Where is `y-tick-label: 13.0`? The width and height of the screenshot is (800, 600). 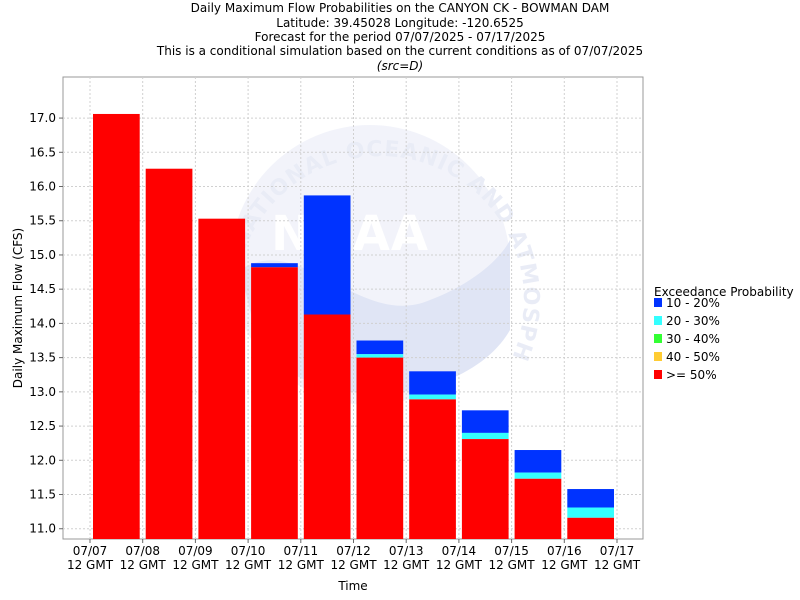
y-tick-label: 13.0 is located at coordinates (42, 392).